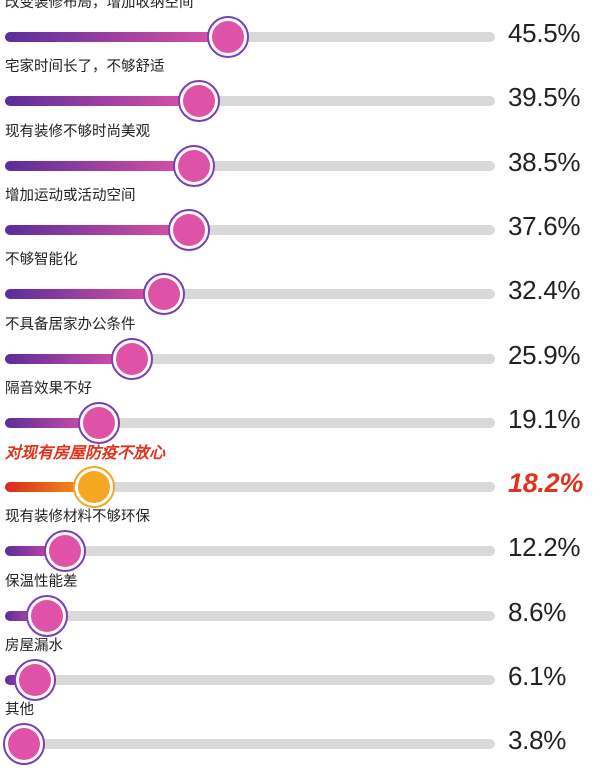 Image resolution: width=600 pixels, height=772 pixels. I want to click on category-label: 房屋漏水, so click(34, 646).